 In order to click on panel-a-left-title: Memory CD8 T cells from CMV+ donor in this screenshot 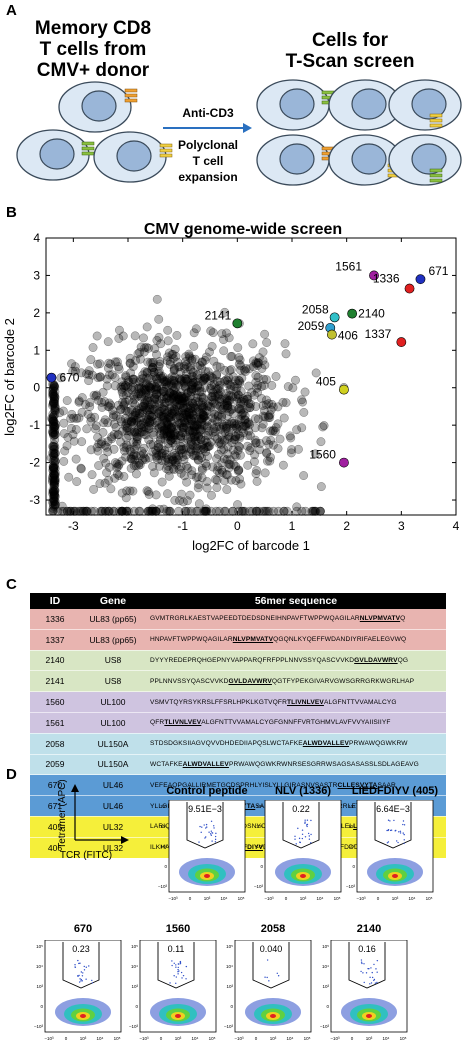, I will do `click(93, 49)`.